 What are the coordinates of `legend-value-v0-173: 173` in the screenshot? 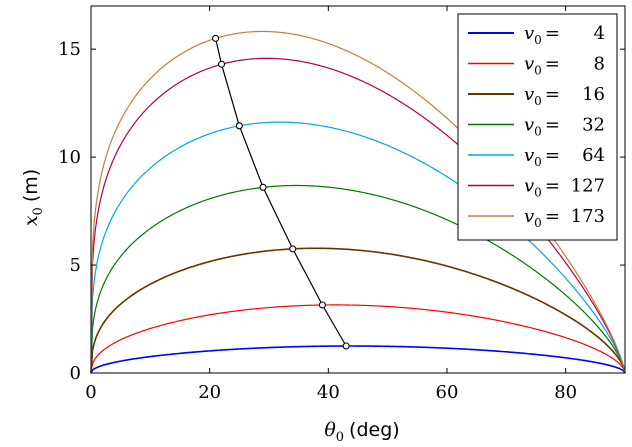 It's located at (588, 216).